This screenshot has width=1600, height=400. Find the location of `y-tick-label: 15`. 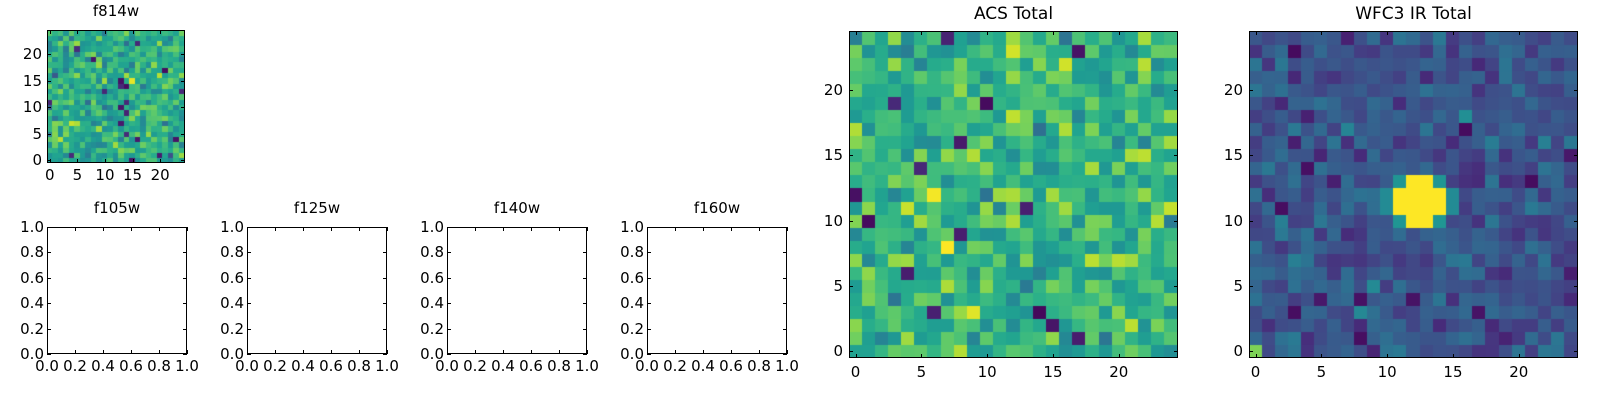

y-tick-label: 15 is located at coordinates (32, 80).